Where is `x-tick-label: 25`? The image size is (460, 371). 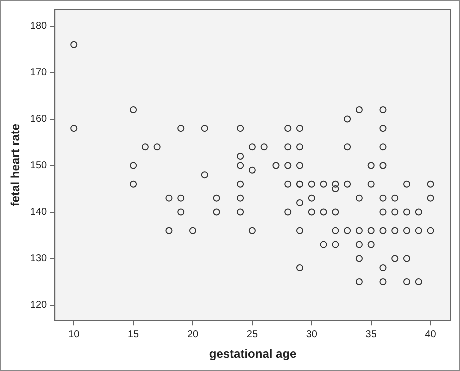 x-tick-label: 25 is located at coordinates (252, 334).